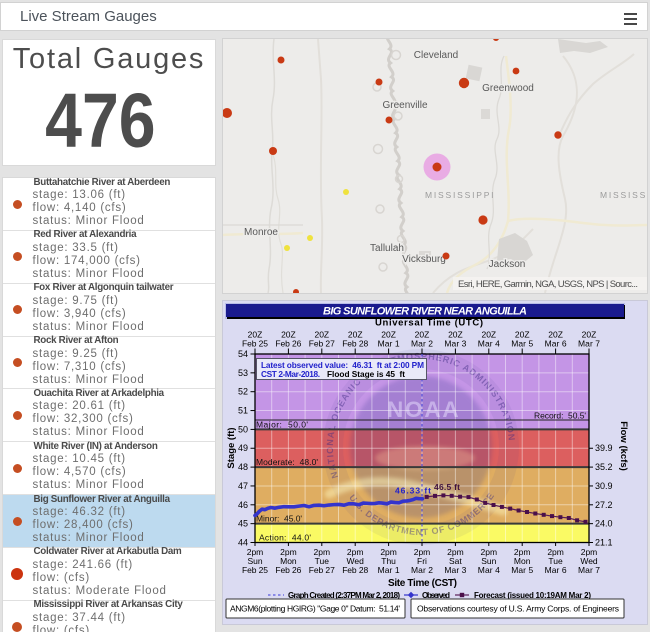 Image resolution: width=650 pixels, height=632 pixels. What do you see at coordinates (604, 524) in the screenshot?
I see `svg-text: 24.0` at bounding box center [604, 524].